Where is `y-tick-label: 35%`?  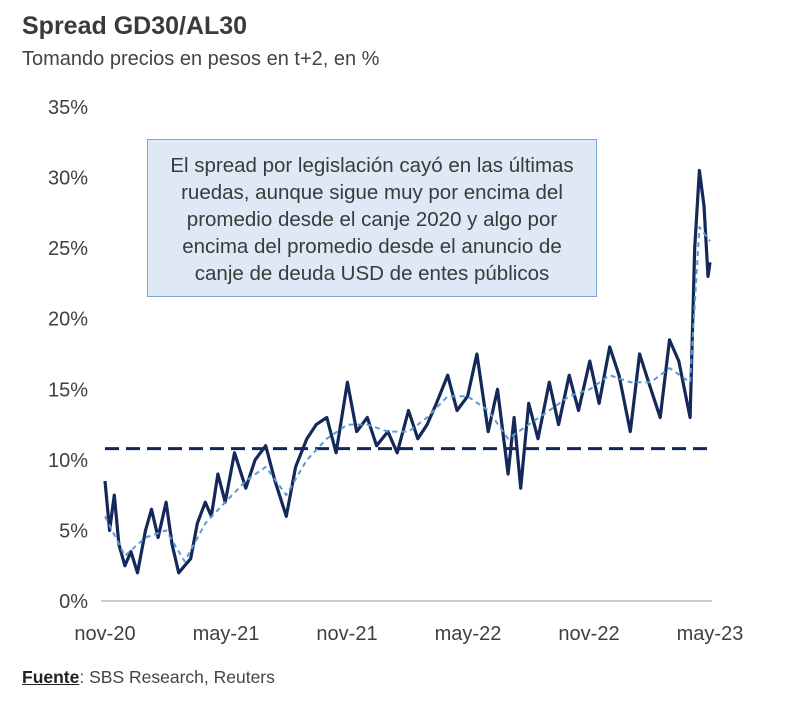 y-tick-label: 35% is located at coordinates (68, 108).